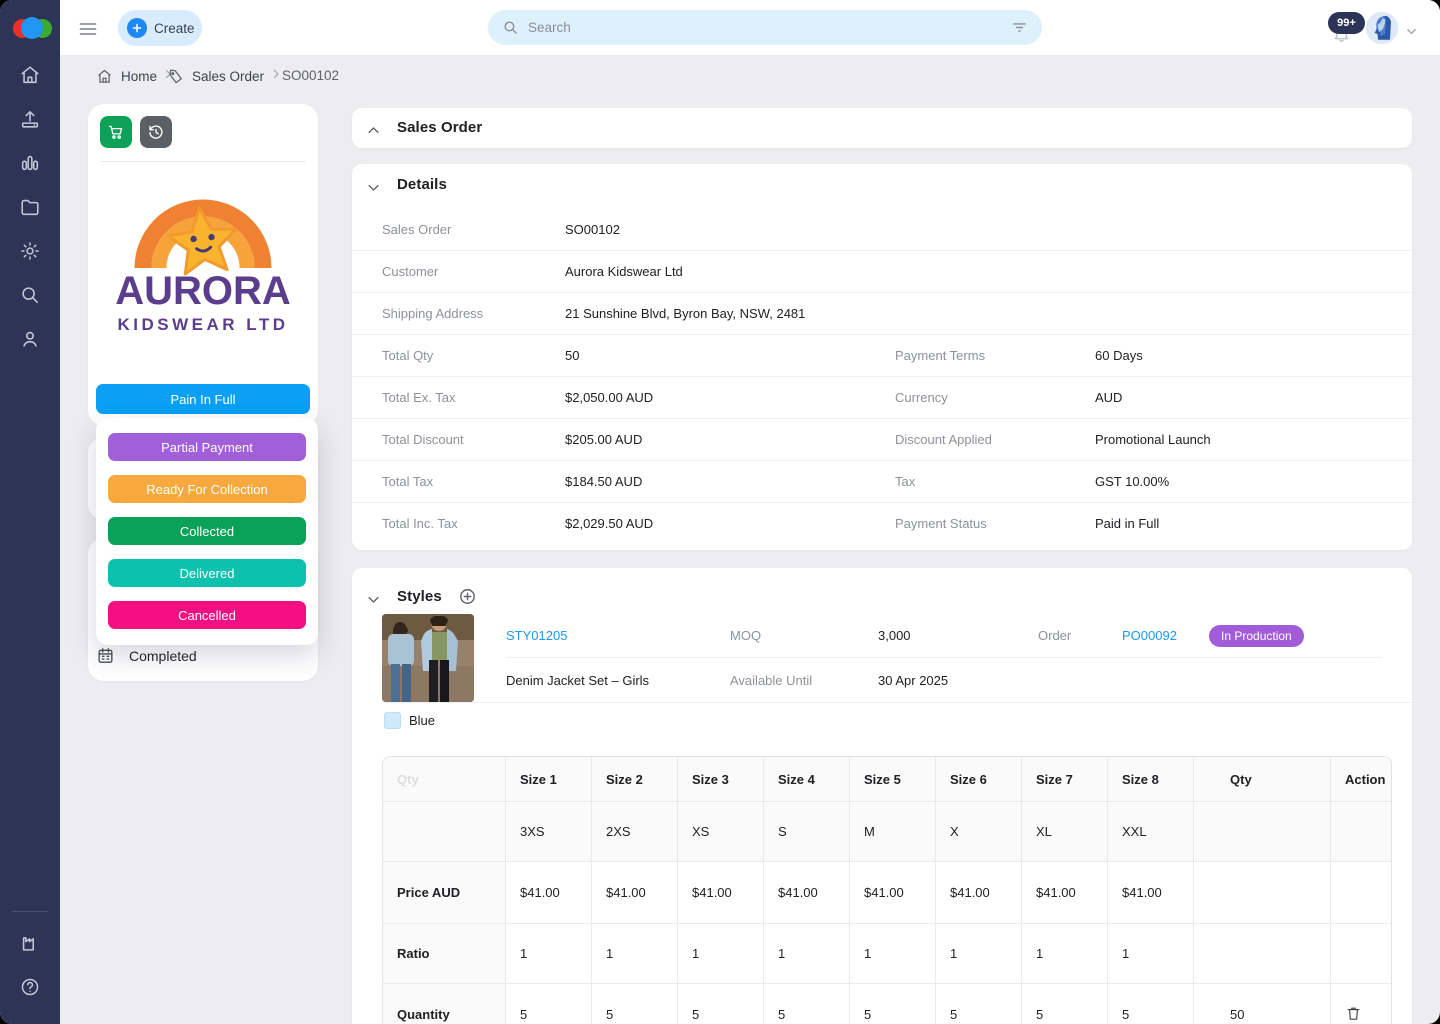 The image size is (1440, 1024). I want to click on nav-factory-icon, so click(30, 943).